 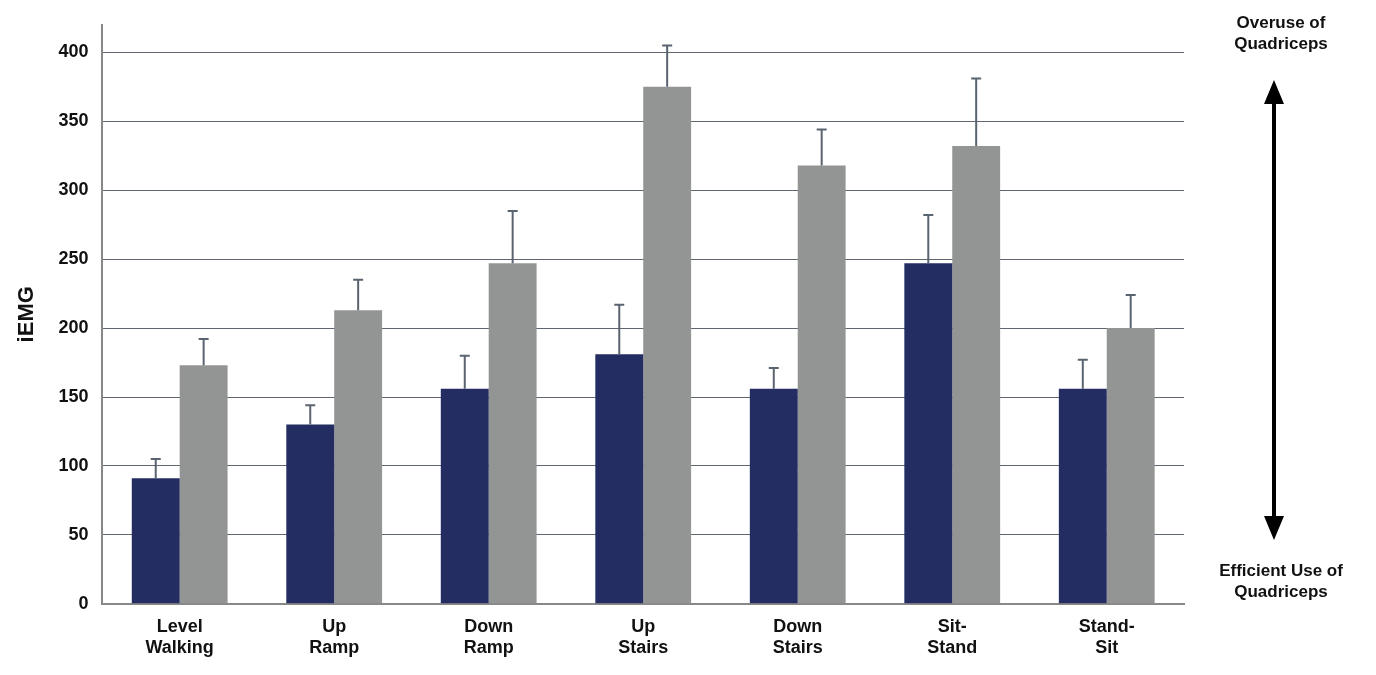 I want to click on x-tick-label: Stand-Sit, so click(x=1106, y=636).